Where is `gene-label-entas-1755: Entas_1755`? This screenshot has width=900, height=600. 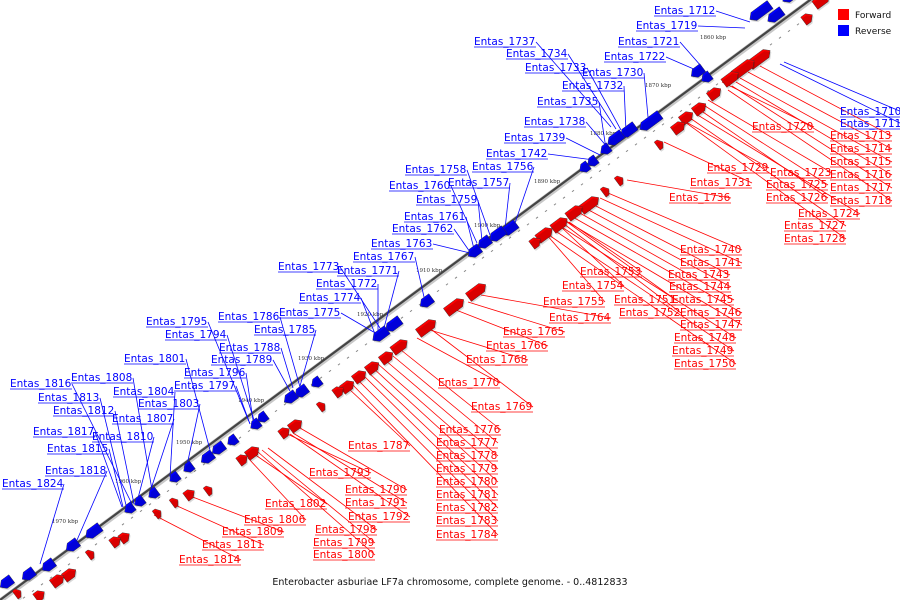 gene-label-entas-1755: Entas_1755 is located at coordinates (573, 302).